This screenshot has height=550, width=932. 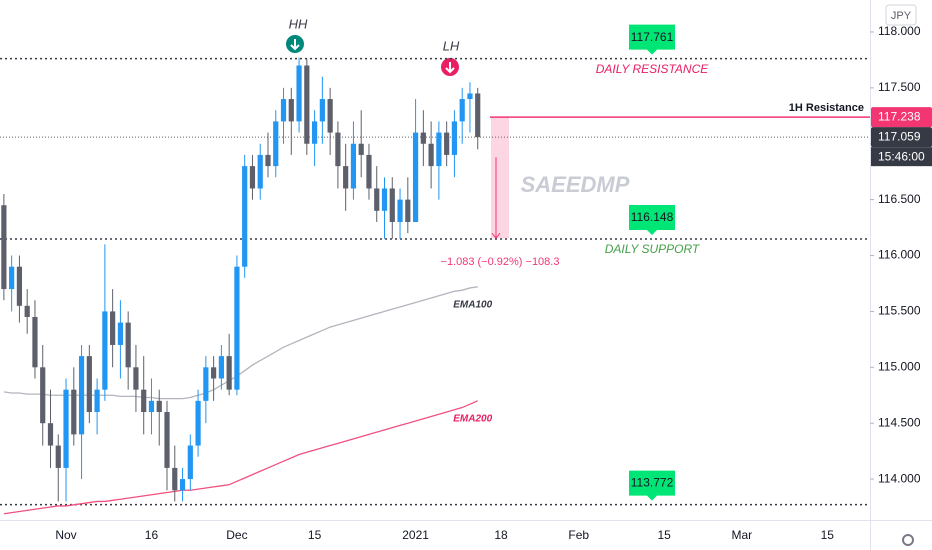 I want to click on currency: JPY, so click(x=901, y=16).